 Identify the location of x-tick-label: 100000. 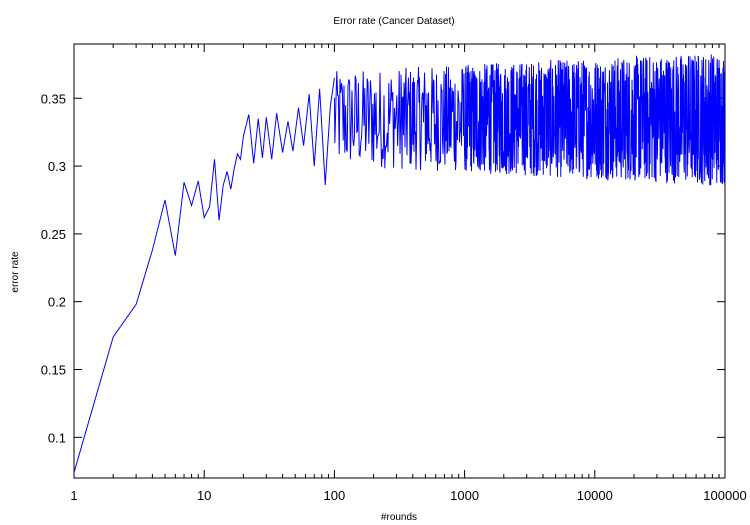
(724, 495).